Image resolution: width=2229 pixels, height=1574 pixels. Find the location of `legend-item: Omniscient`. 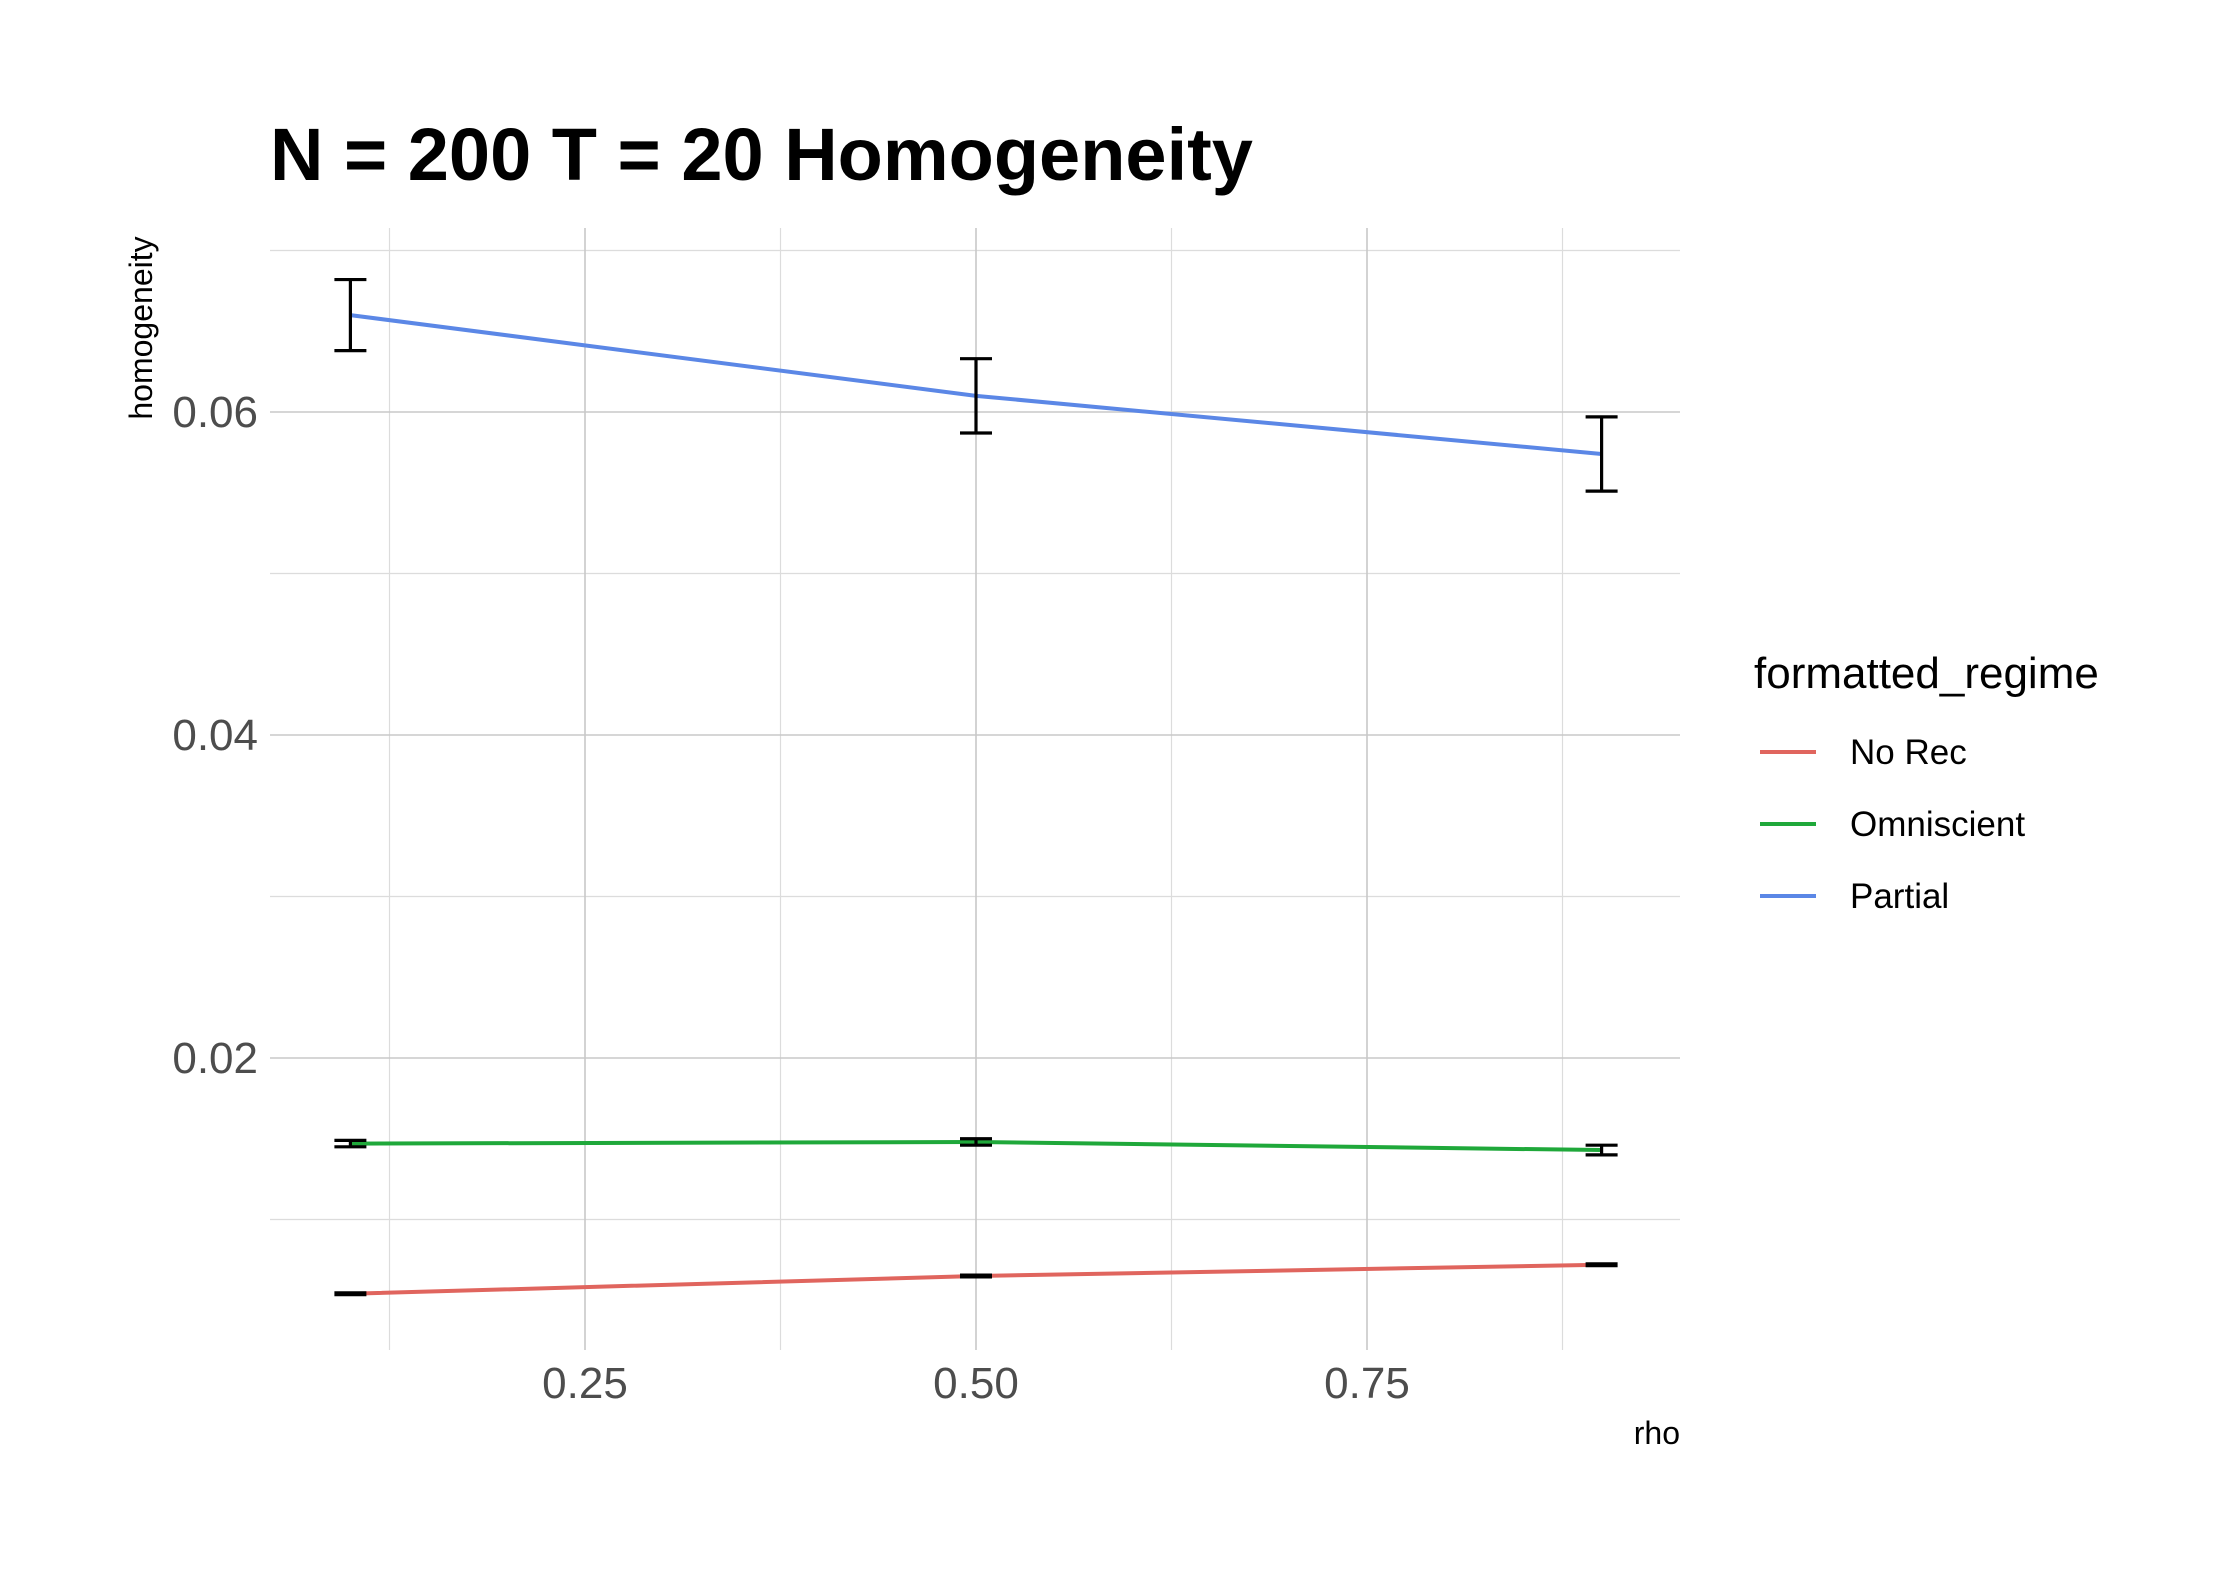

legend-item: Omniscient is located at coordinates (1892, 824).